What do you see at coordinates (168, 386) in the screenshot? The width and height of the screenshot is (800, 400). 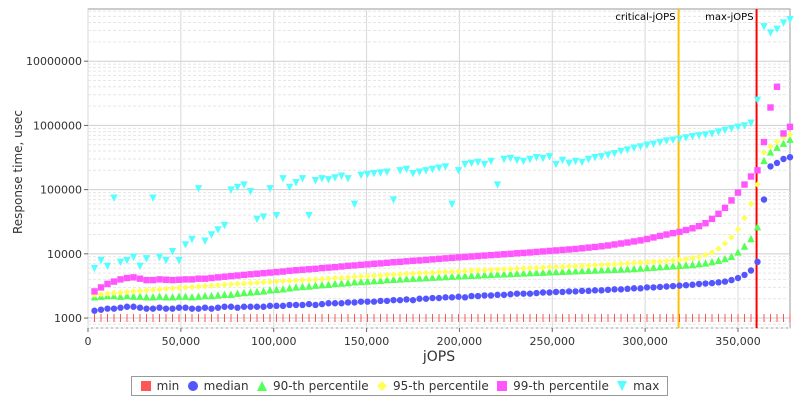 I see `legend-label: min` at bounding box center [168, 386].